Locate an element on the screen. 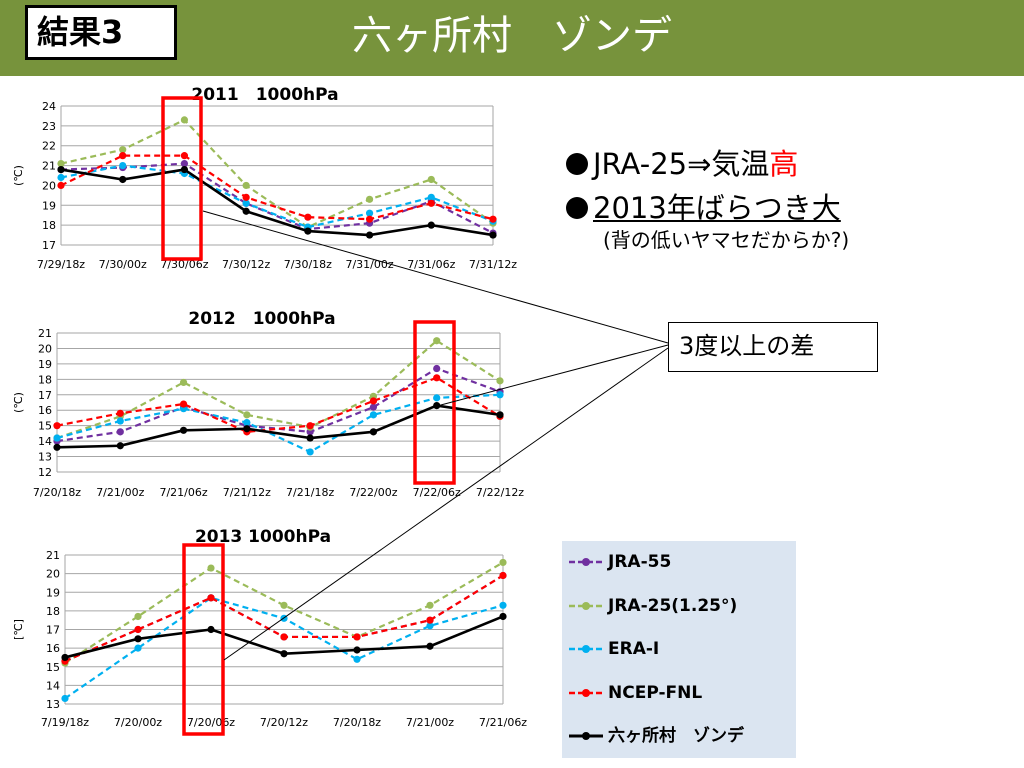 The width and height of the screenshot is (1024, 768). x-tick-label: 7/29/18z is located at coordinates (61, 264).